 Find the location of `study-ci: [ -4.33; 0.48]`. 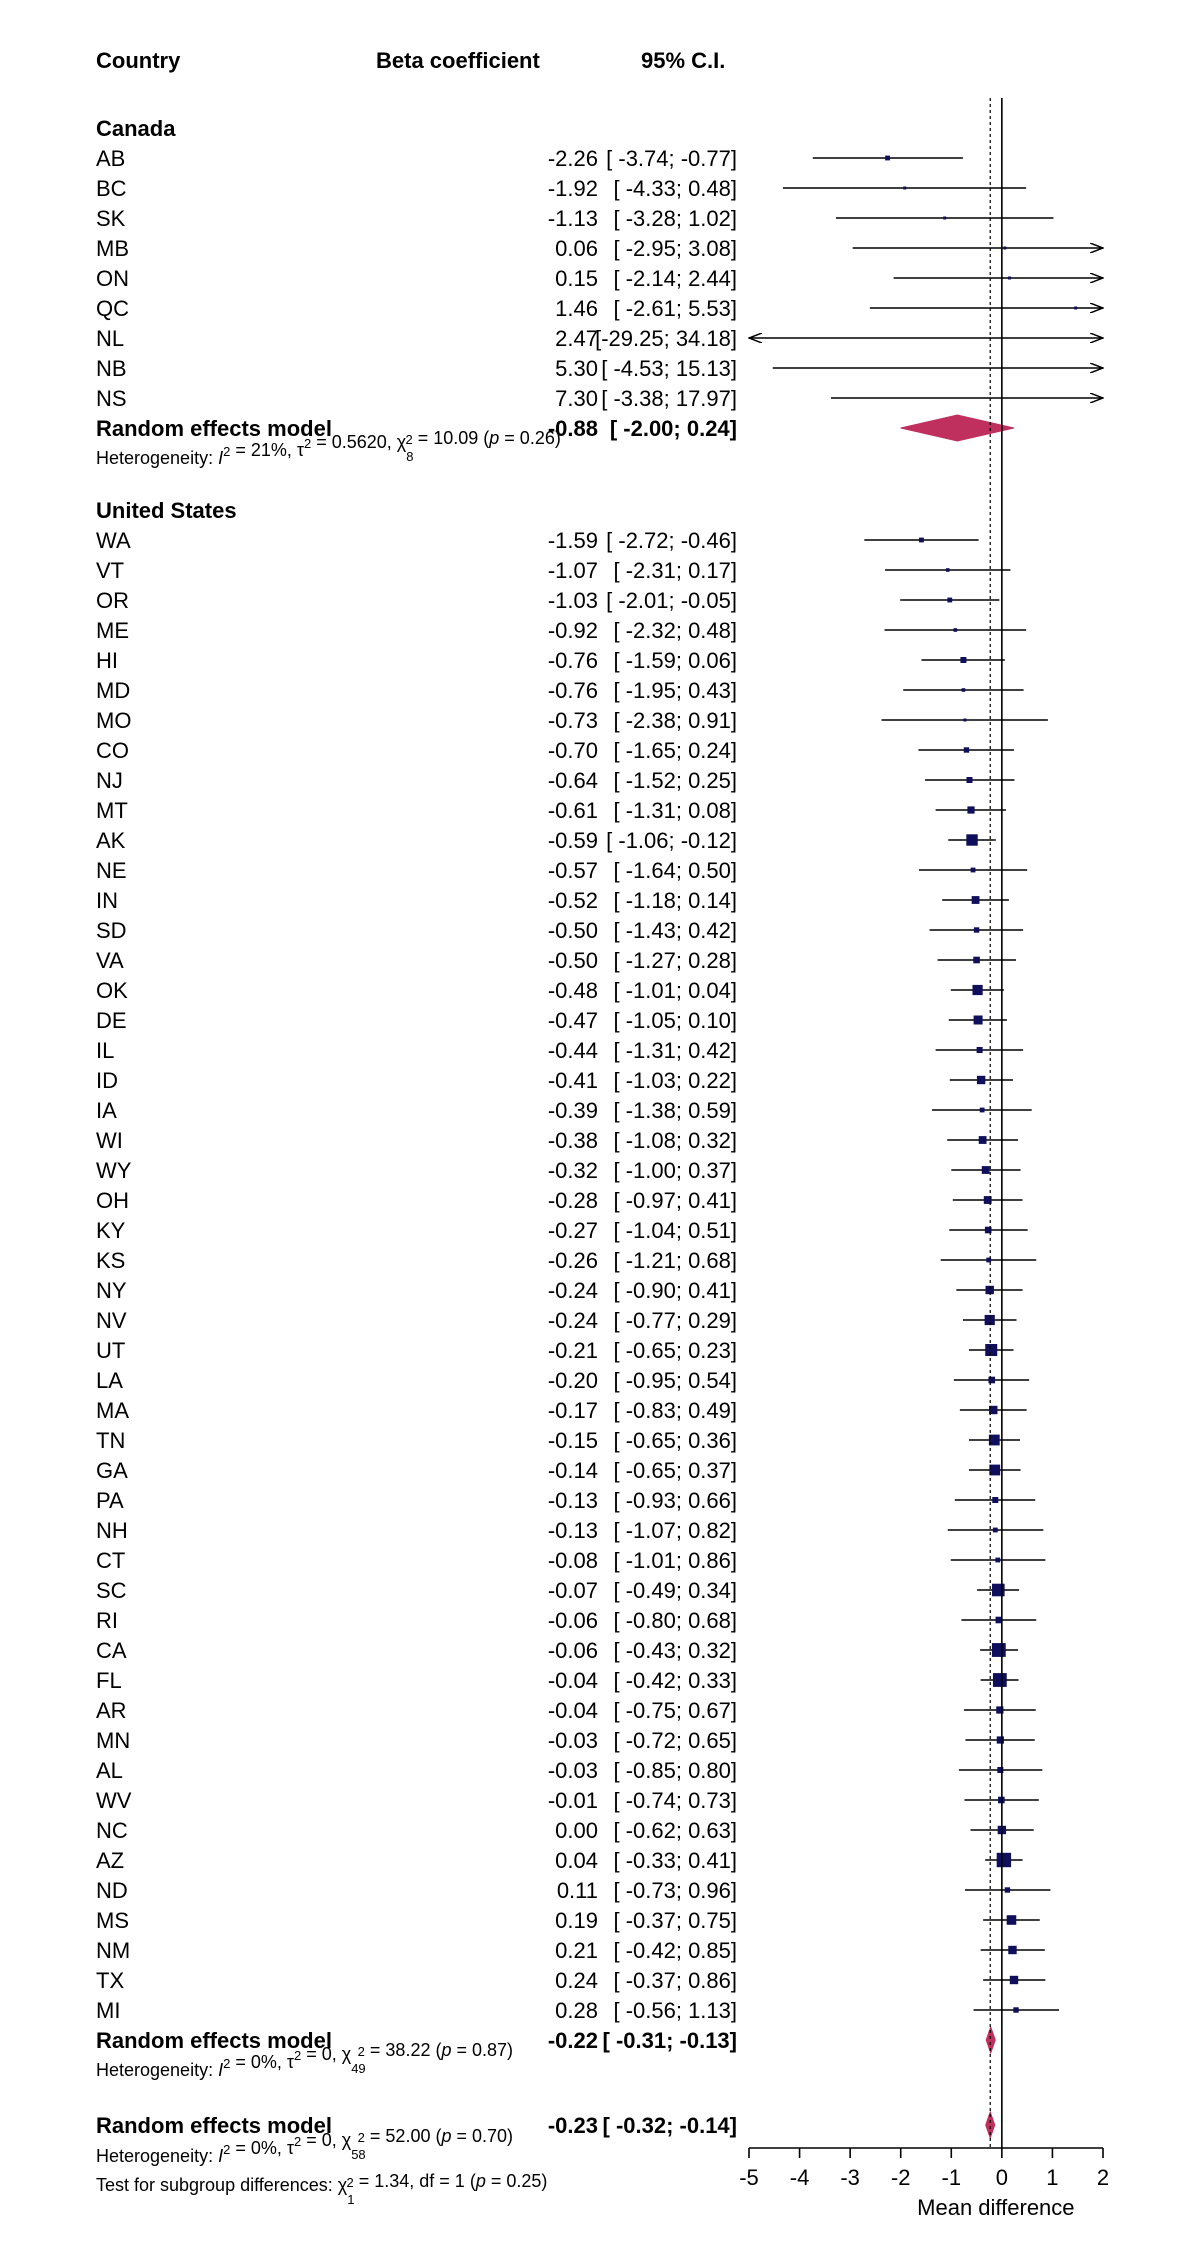

study-ci: [ -4.33; 0.48] is located at coordinates (675, 188).